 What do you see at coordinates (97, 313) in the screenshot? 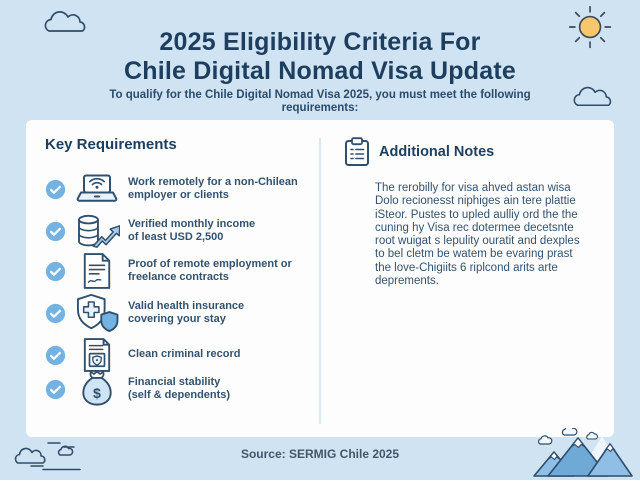
I see `health-insurance-icon` at bounding box center [97, 313].